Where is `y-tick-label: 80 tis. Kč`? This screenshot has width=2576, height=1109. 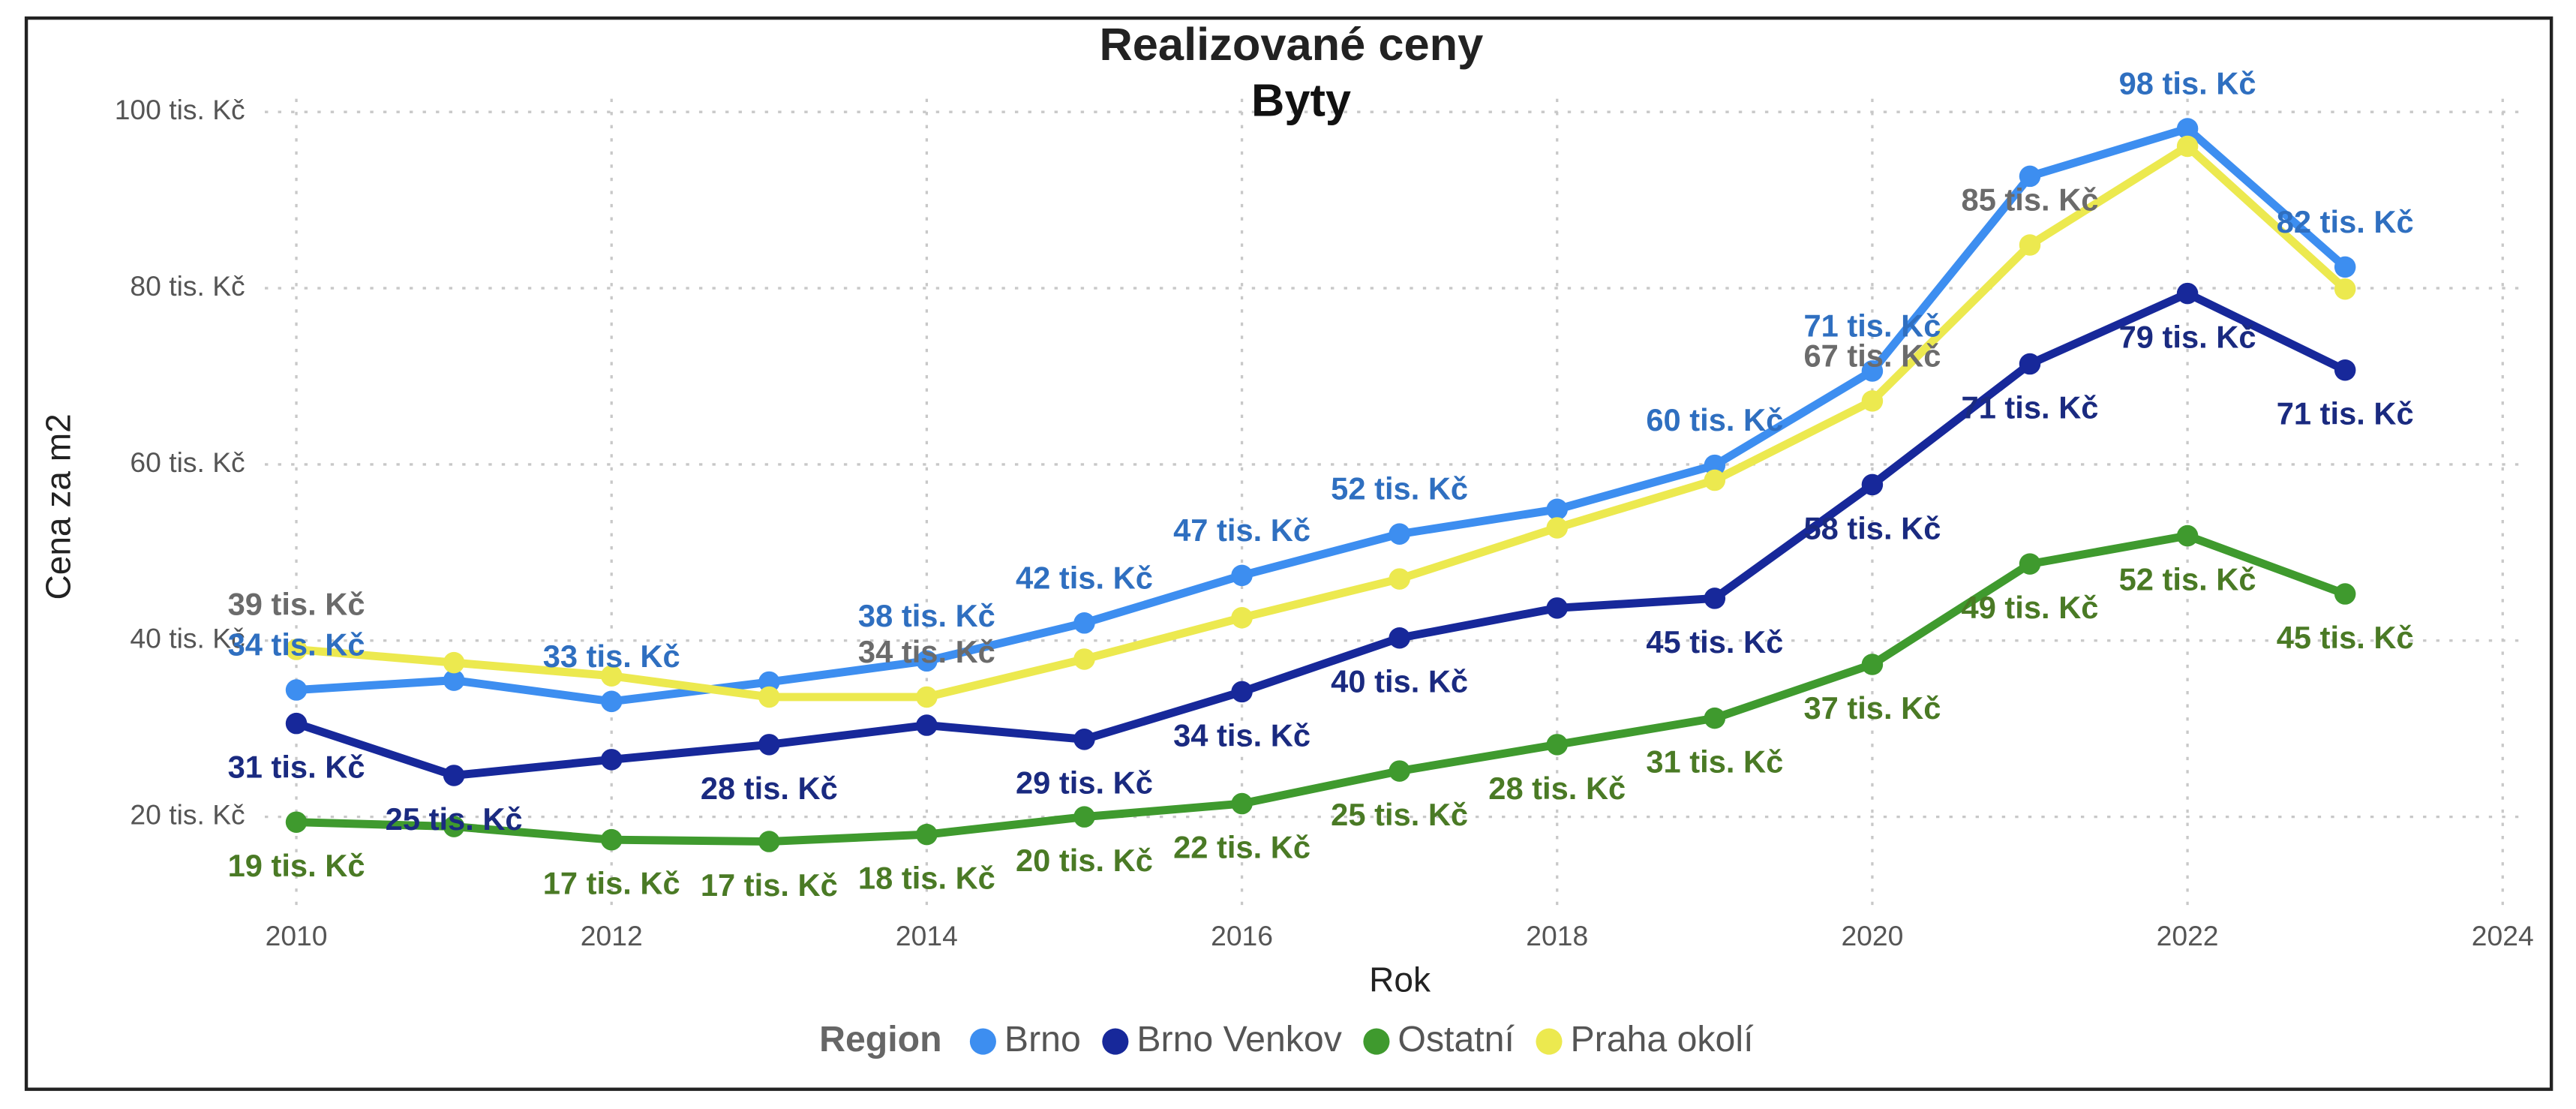 y-tick-label: 80 tis. Kč is located at coordinates (187, 286).